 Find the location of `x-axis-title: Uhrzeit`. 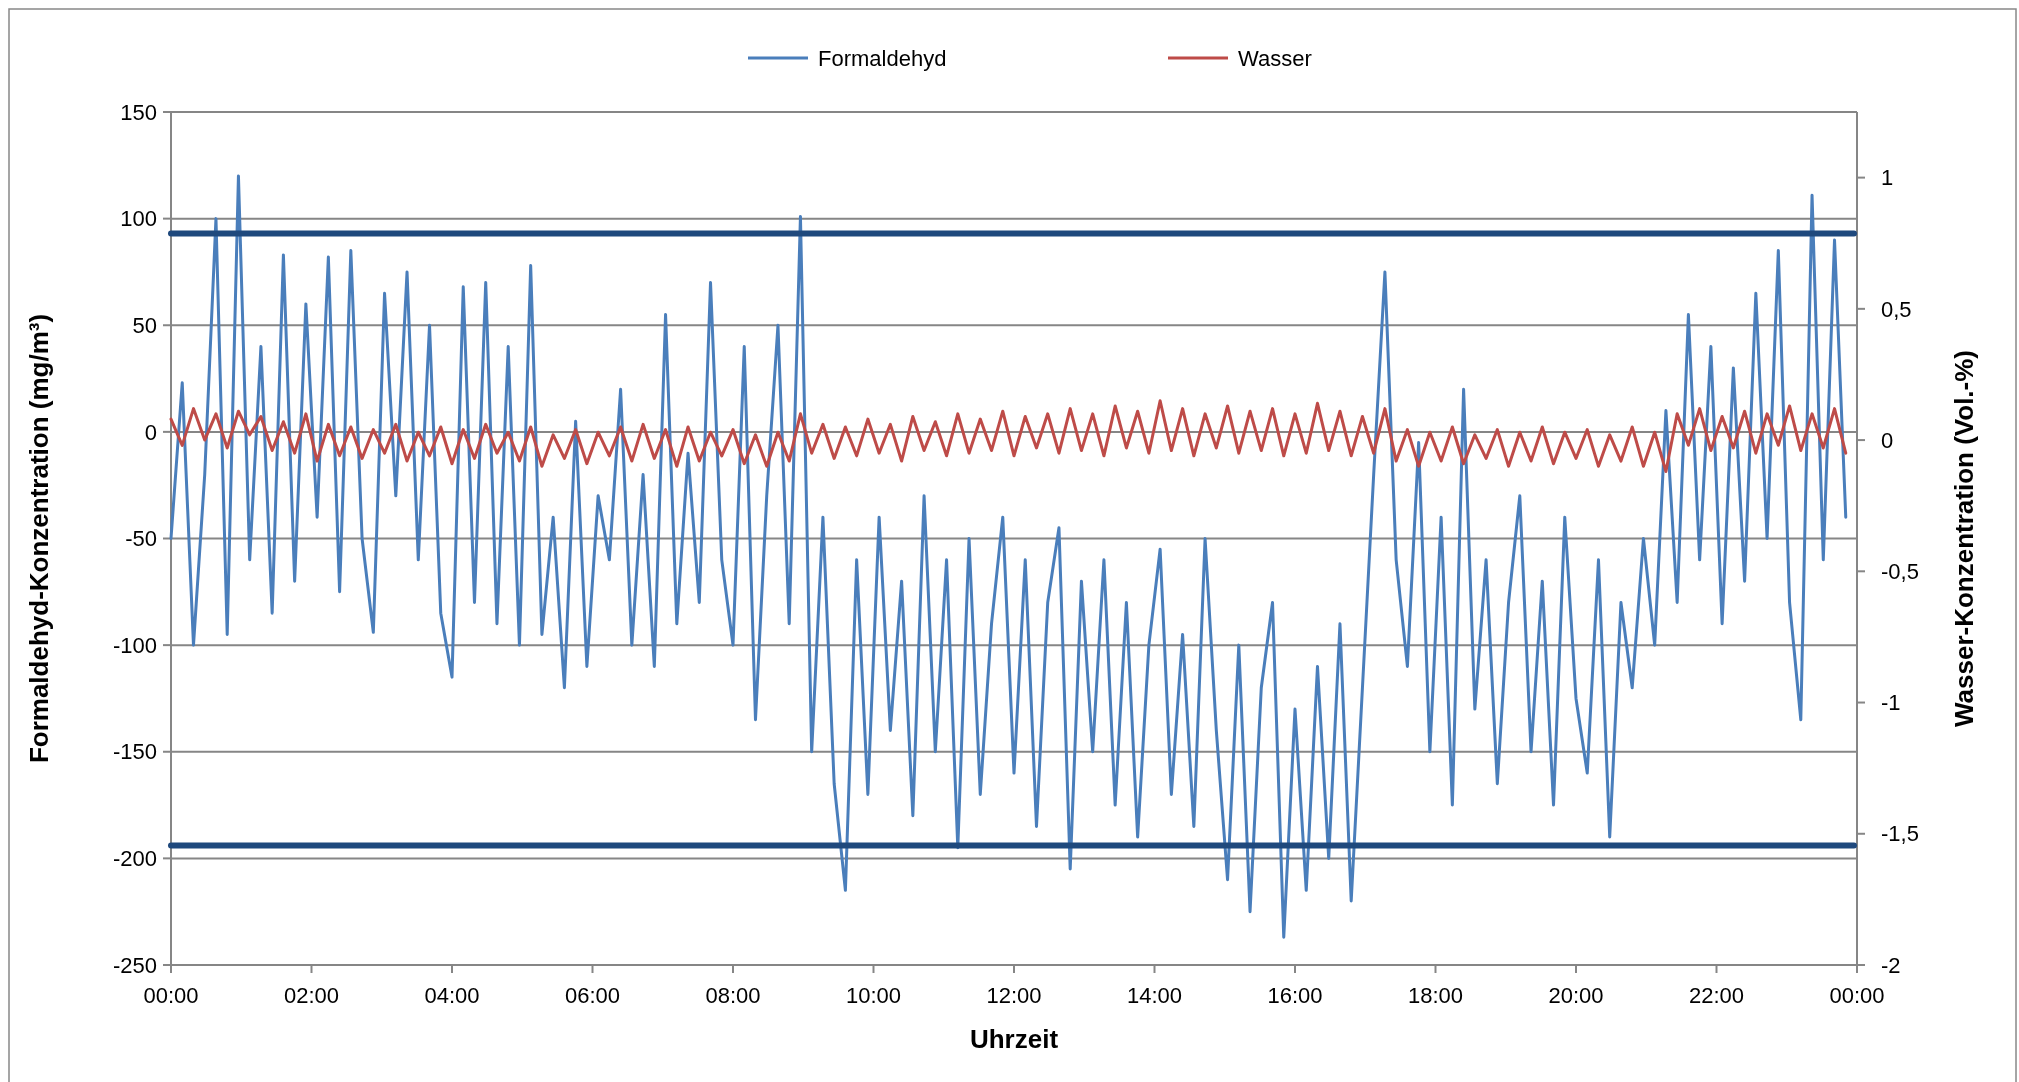

x-axis-title: Uhrzeit is located at coordinates (1014, 1039).